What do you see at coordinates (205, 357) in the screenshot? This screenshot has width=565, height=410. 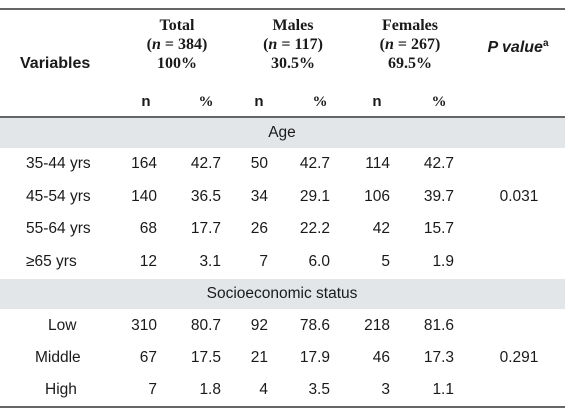 I see `total-pct: 17.5` at bounding box center [205, 357].